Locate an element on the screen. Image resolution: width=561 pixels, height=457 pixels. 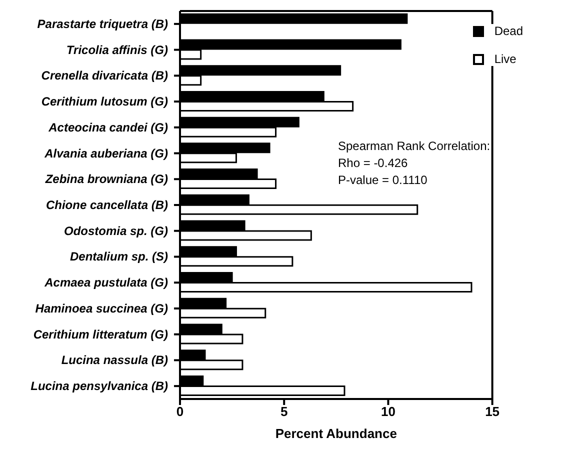
annotation: Spearman Rank Correlation: is located at coordinates (414, 146).